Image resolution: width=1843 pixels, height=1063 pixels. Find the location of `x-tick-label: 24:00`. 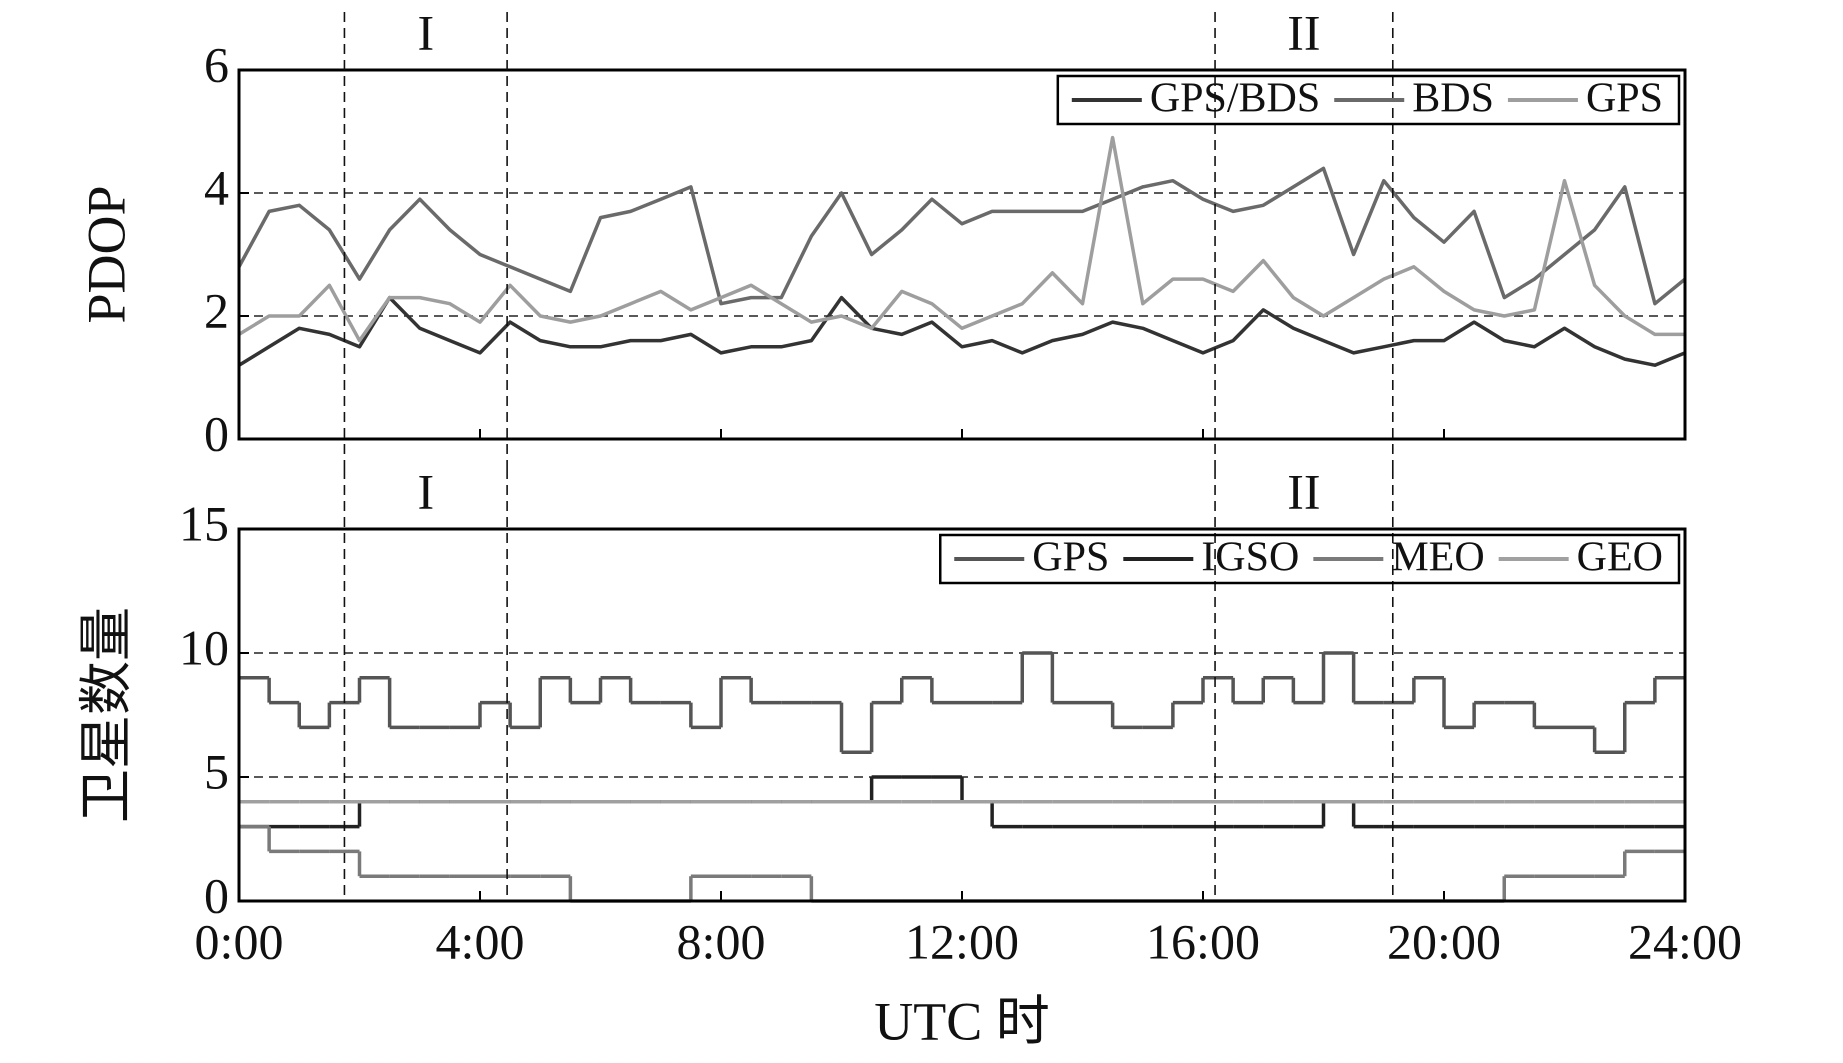

x-tick-label: 24:00 is located at coordinates (1685, 941).